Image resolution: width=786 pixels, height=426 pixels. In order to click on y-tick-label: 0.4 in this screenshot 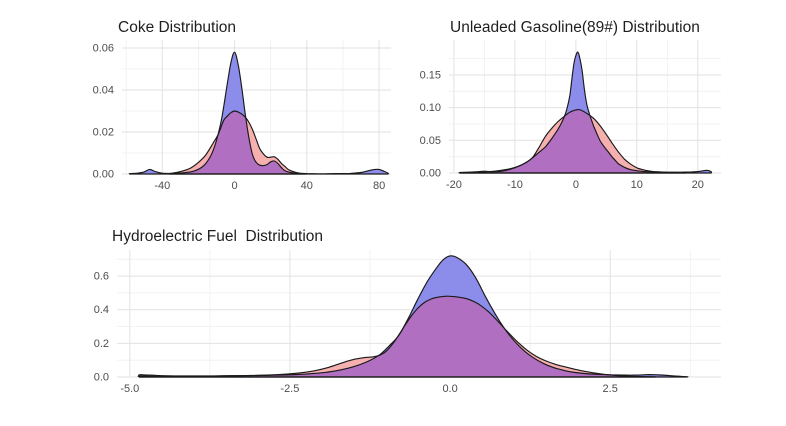, I will do `click(101, 310)`.